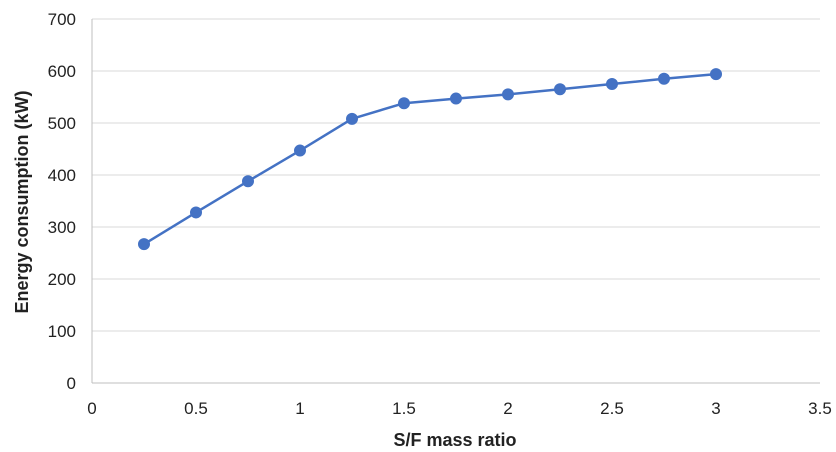 The height and width of the screenshot is (452, 836). What do you see at coordinates (454, 440) in the screenshot?
I see `x-axis-title: S/F mass ratio` at bounding box center [454, 440].